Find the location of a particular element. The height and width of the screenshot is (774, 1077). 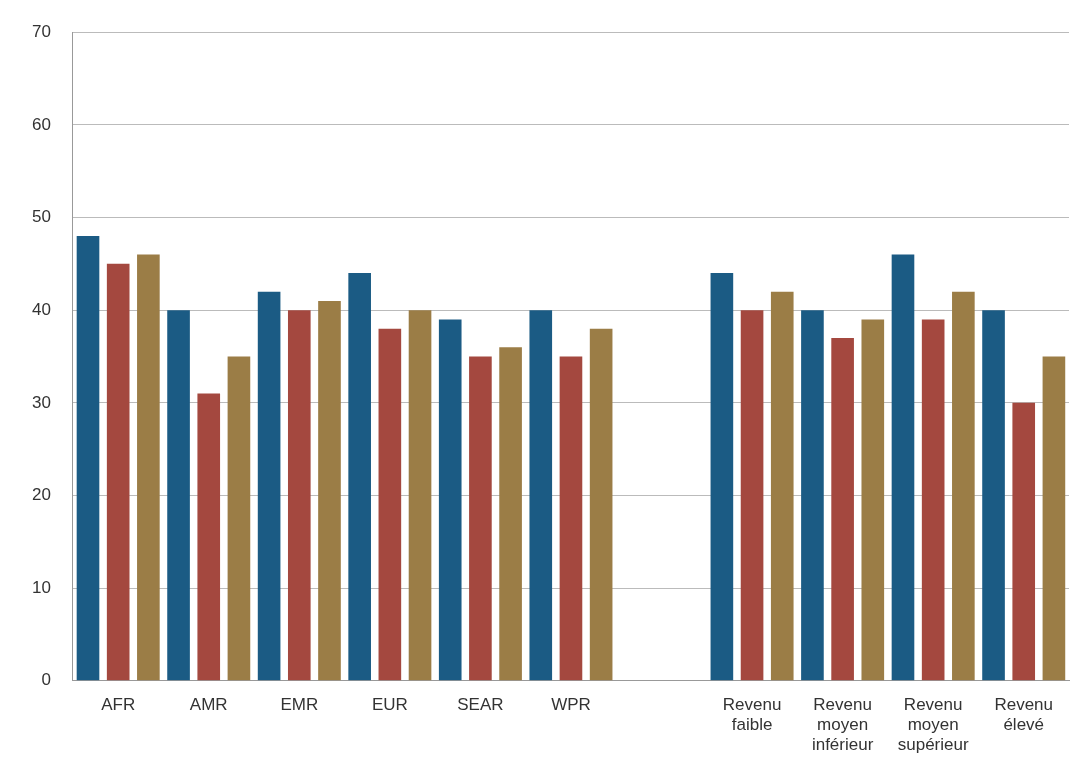

y-tick-label: 40 is located at coordinates (41, 309).